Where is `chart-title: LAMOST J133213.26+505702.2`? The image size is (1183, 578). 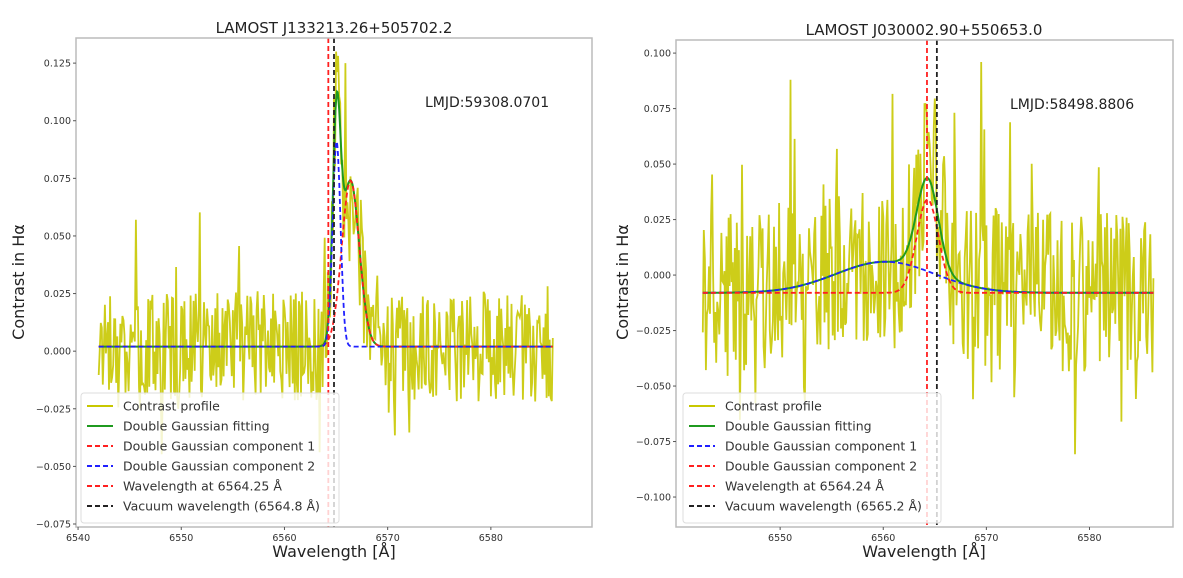 chart-title: LAMOST J133213.26+505702.2 is located at coordinates (334, 28).